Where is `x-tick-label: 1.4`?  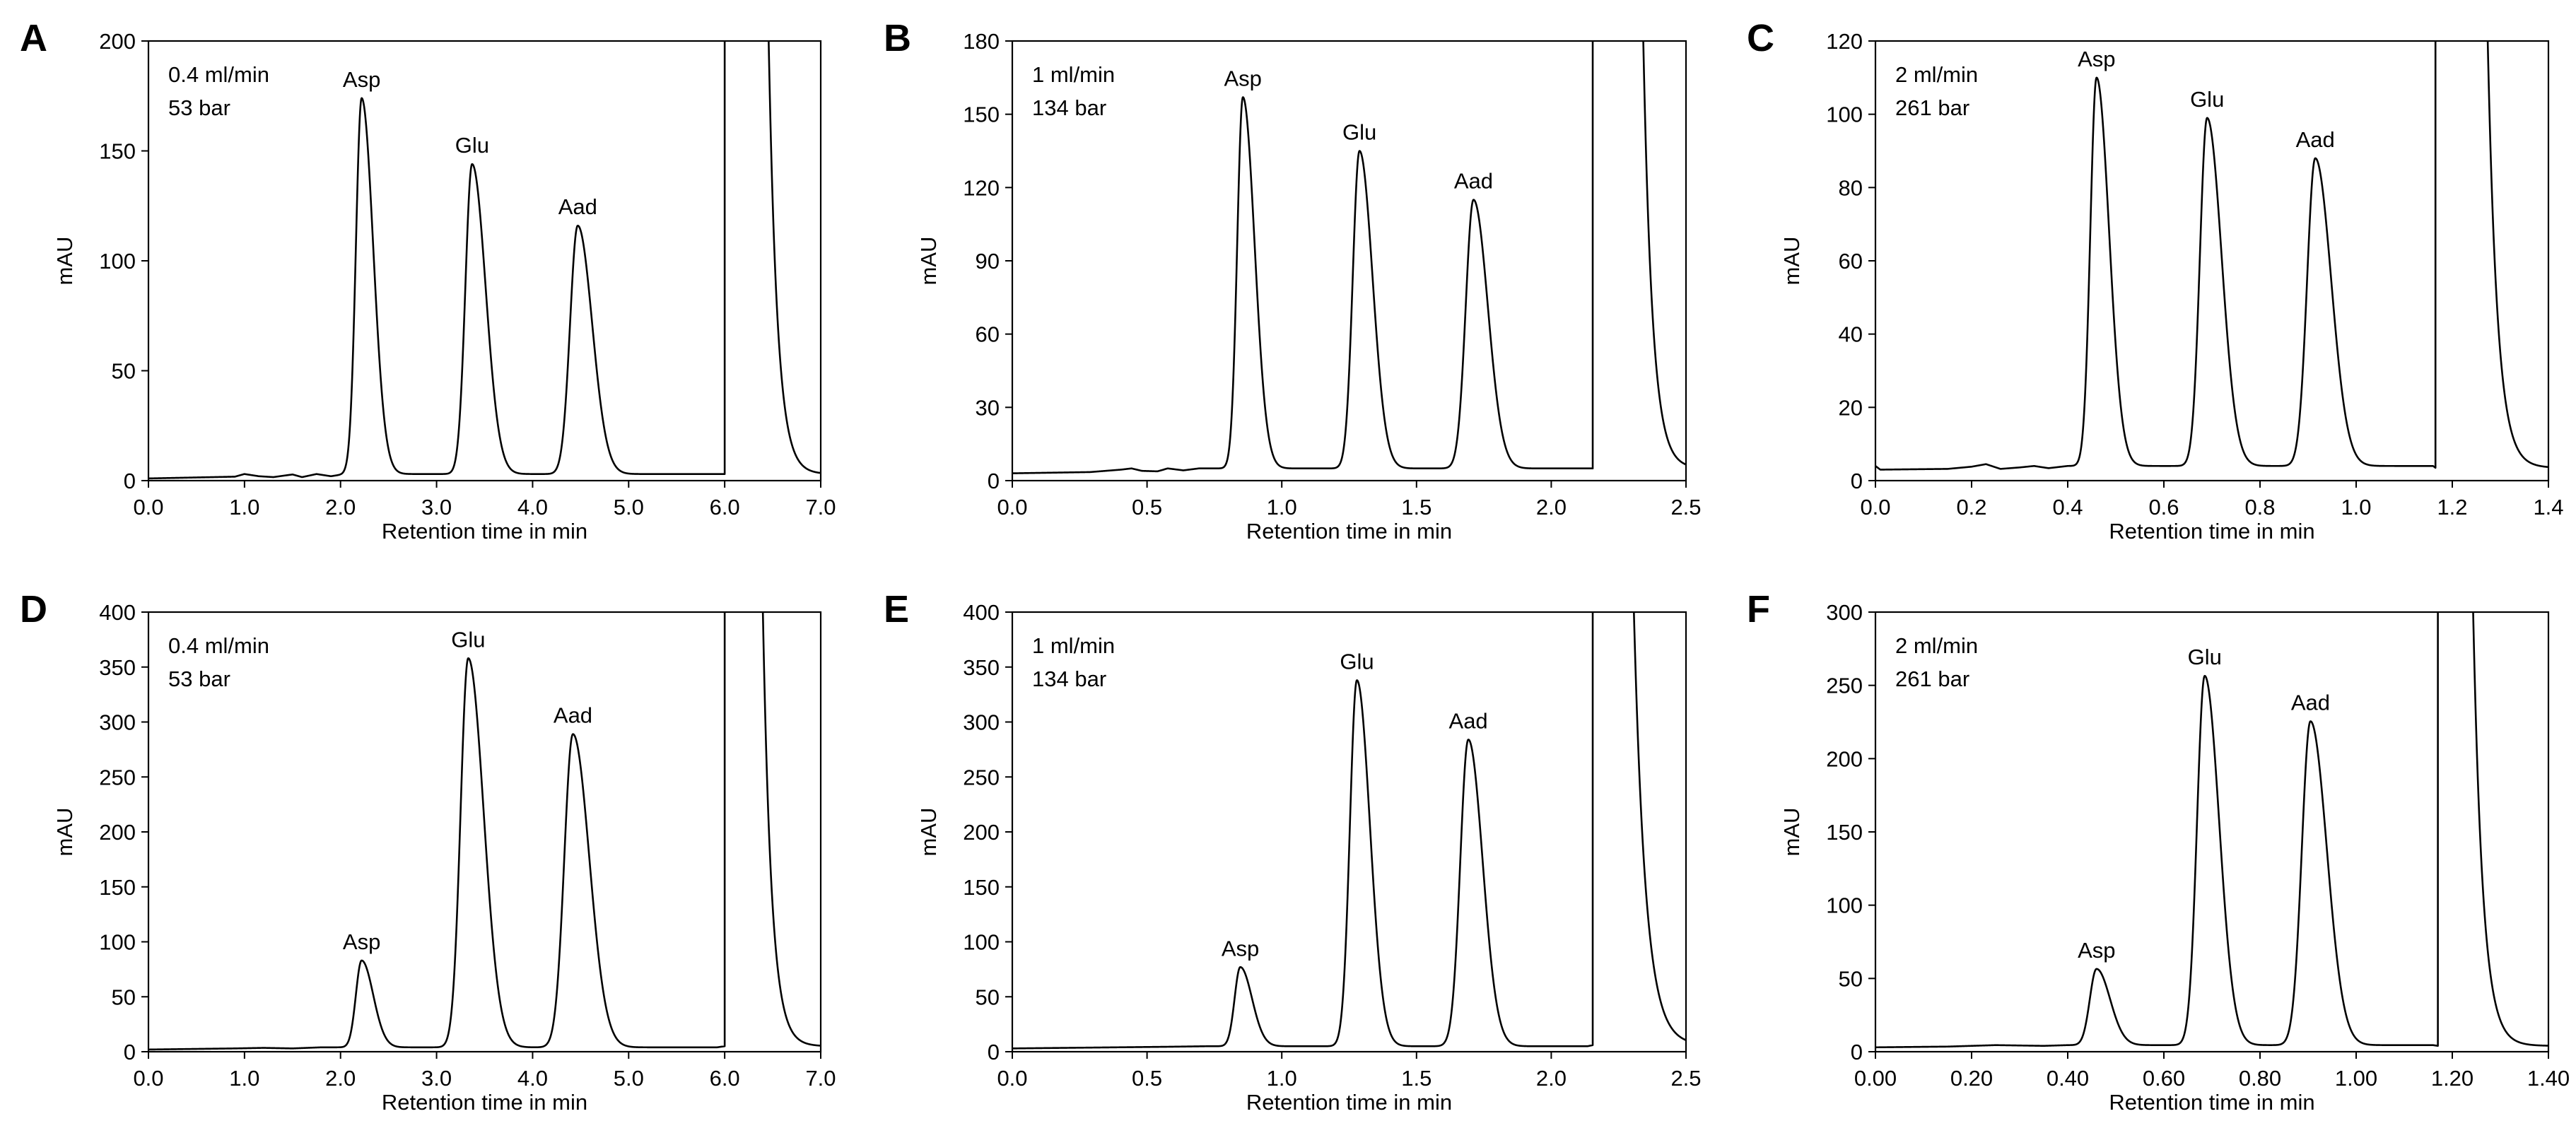 x-tick-label: 1.4 is located at coordinates (2548, 507).